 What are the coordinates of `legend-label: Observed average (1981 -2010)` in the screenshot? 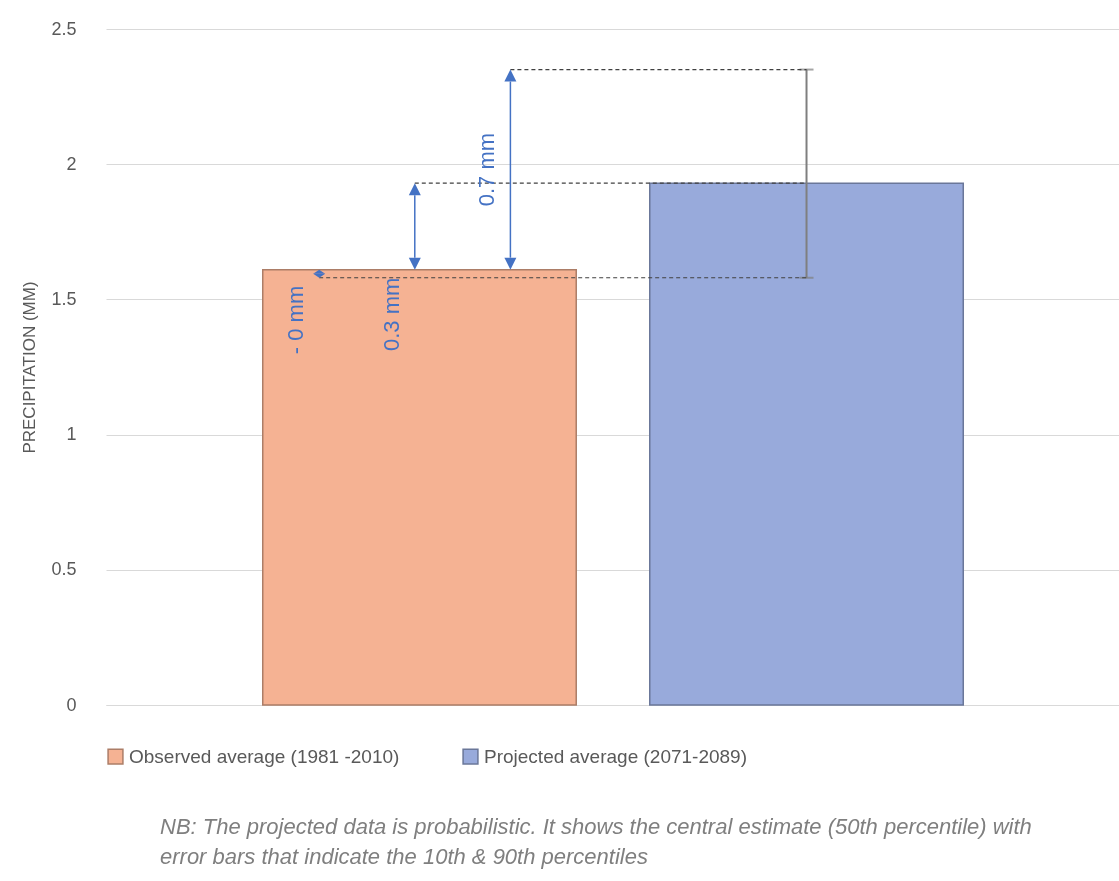 It's located at (264, 756).